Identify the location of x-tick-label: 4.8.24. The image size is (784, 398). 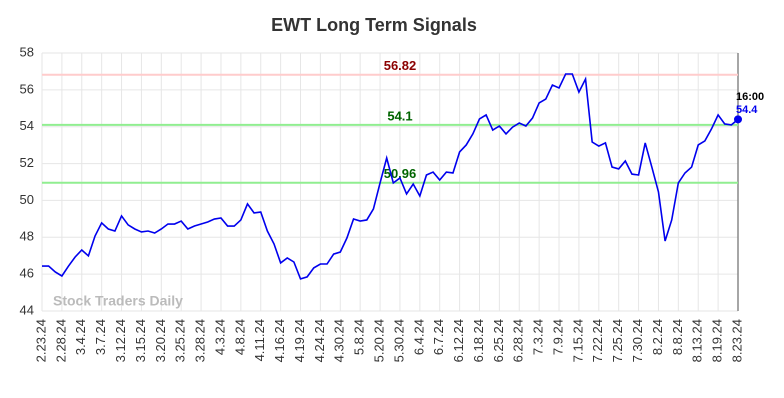
(239, 337).